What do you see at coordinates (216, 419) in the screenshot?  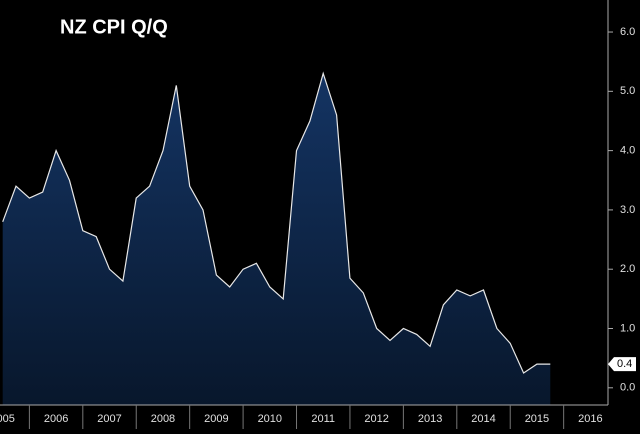 I see `x-tick-label: 2009` at bounding box center [216, 419].